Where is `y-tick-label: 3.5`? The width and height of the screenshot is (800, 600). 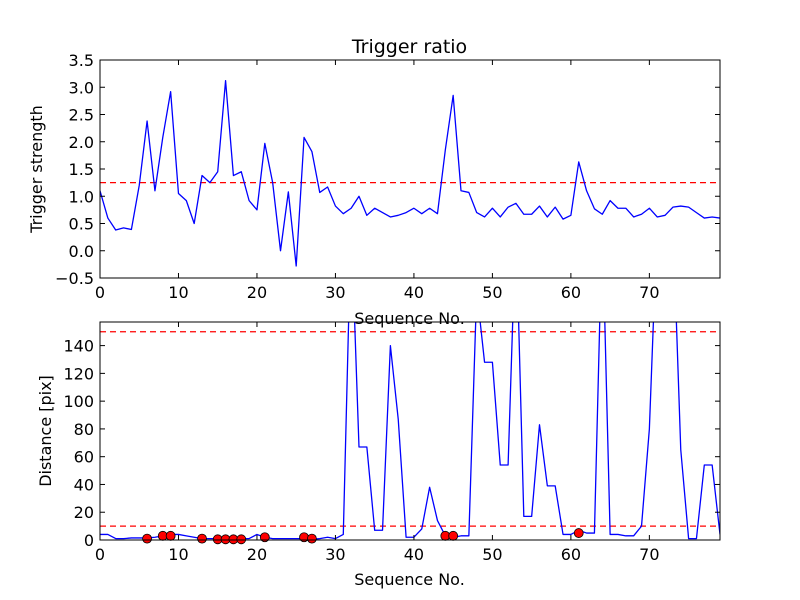
y-tick-label: 3.5 is located at coordinates (81, 60).